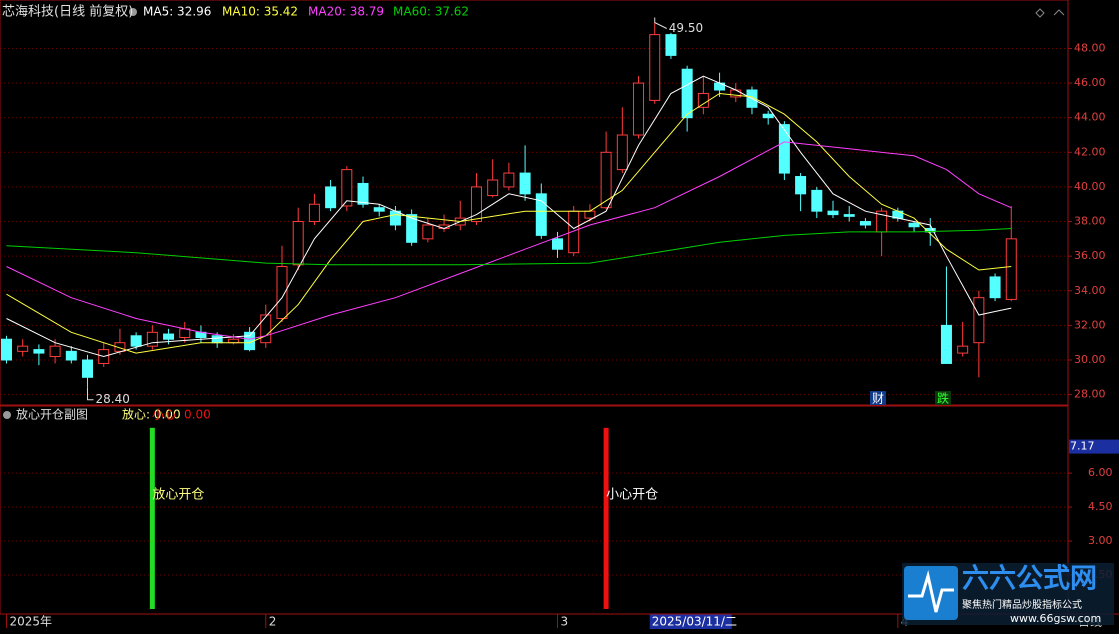  I want to click on min-label: 28.40, so click(113, 399).